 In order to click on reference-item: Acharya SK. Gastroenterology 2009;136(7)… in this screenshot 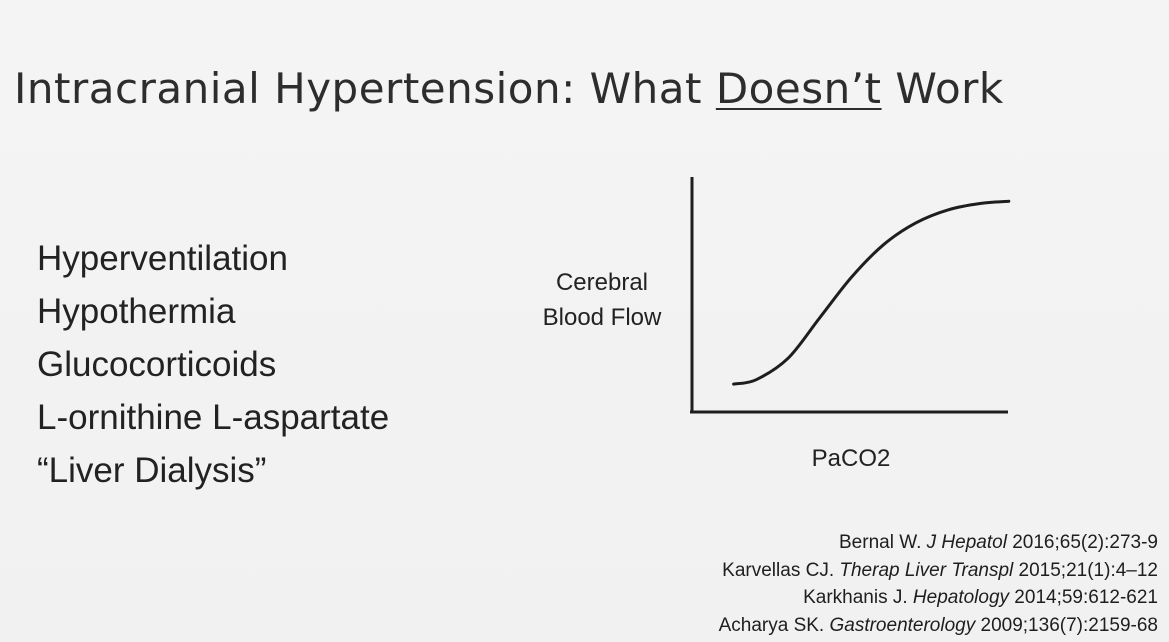, I will do `click(938, 625)`.